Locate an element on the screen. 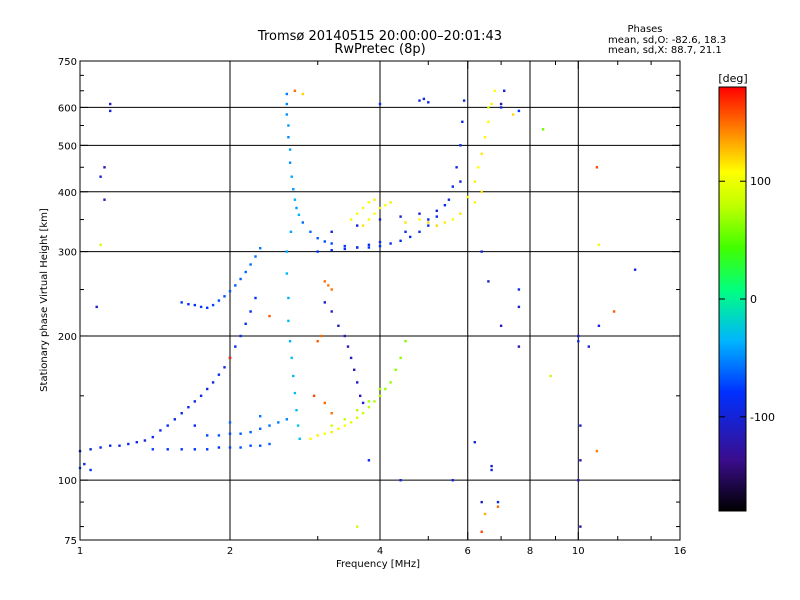 The width and height of the screenshot is (800, 600). y-tick-label: 100 is located at coordinates (67, 481).